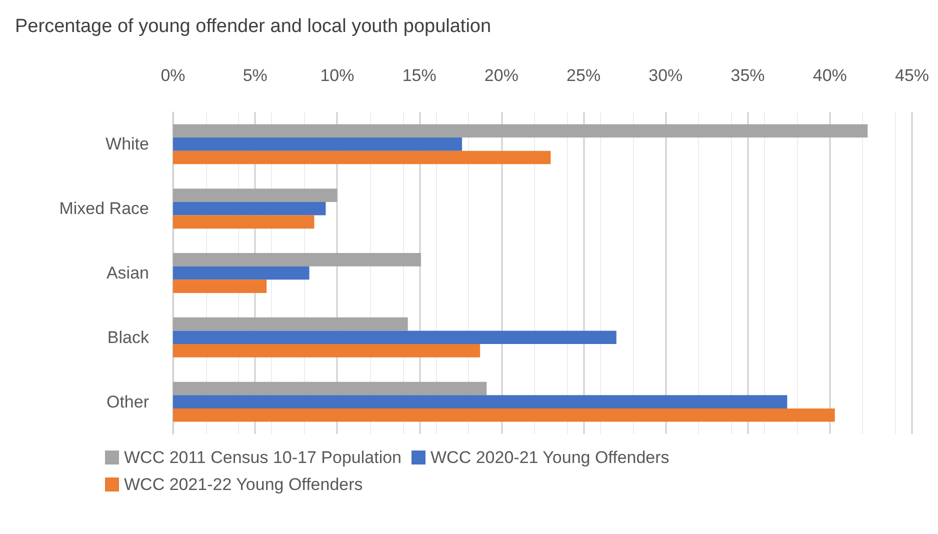  What do you see at coordinates (665, 75) in the screenshot?
I see `x-tick-label: 30%` at bounding box center [665, 75].